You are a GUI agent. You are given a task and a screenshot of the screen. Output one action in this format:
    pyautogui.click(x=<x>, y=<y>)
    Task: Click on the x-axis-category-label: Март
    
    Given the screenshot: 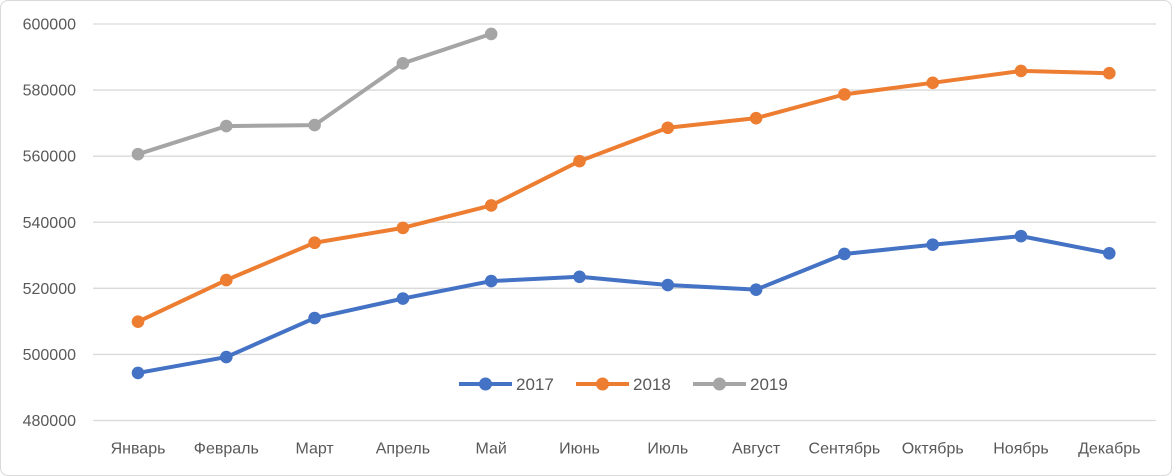 What is the action you would take?
    pyautogui.click(x=314, y=449)
    